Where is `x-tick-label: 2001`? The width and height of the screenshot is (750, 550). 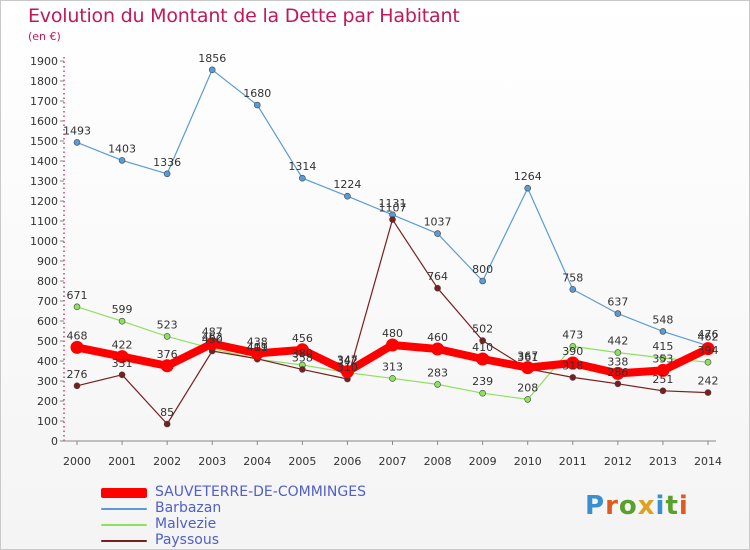
x-tick-label: 2001 is located at coordinates (122, 461).